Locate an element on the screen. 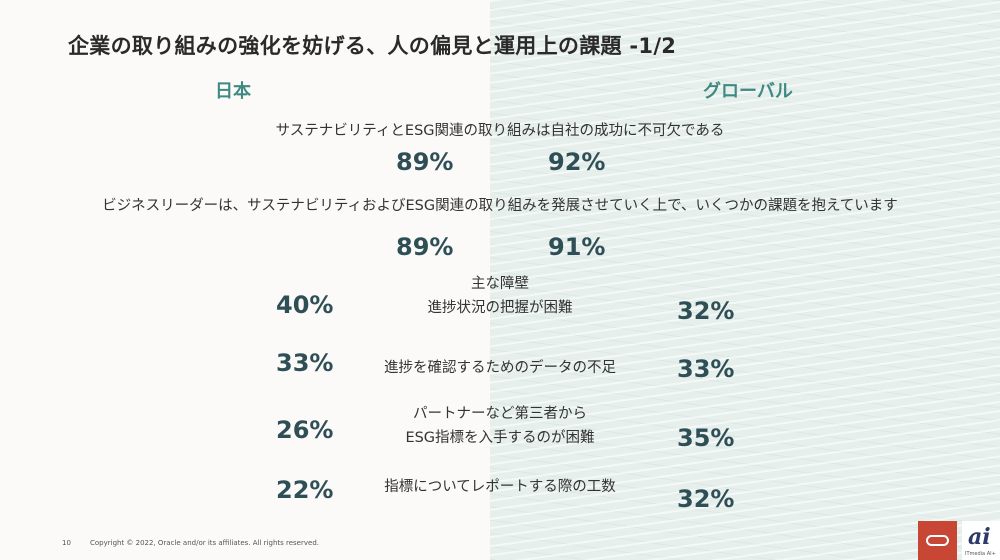 Image resolution: width=1000 pixels, height=560 pixels. challenge-2-japan-percent: 33% is located at coordinates (305, 363).